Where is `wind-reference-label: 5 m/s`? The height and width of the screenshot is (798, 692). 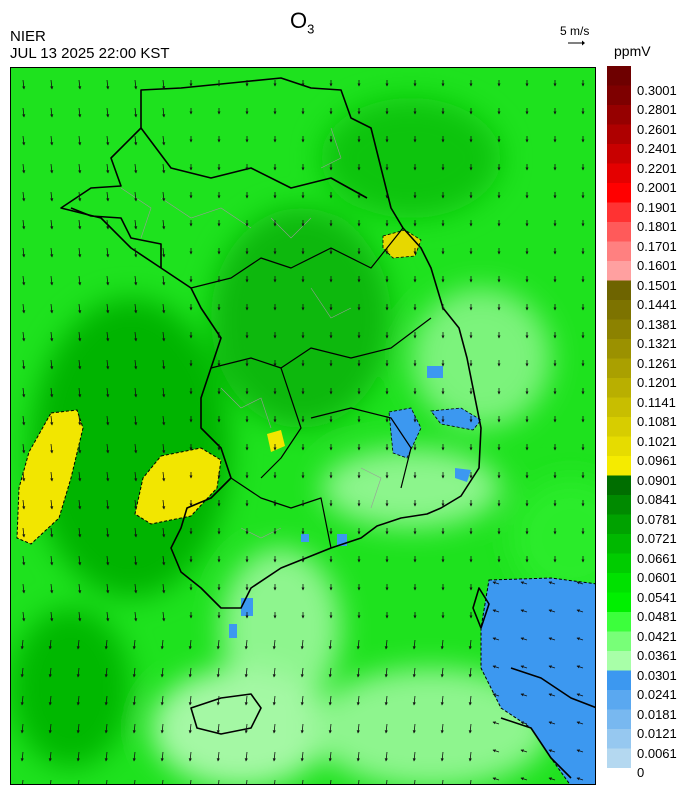
wind-reference-label: 5 m/s is located at coordinates (575, 31).